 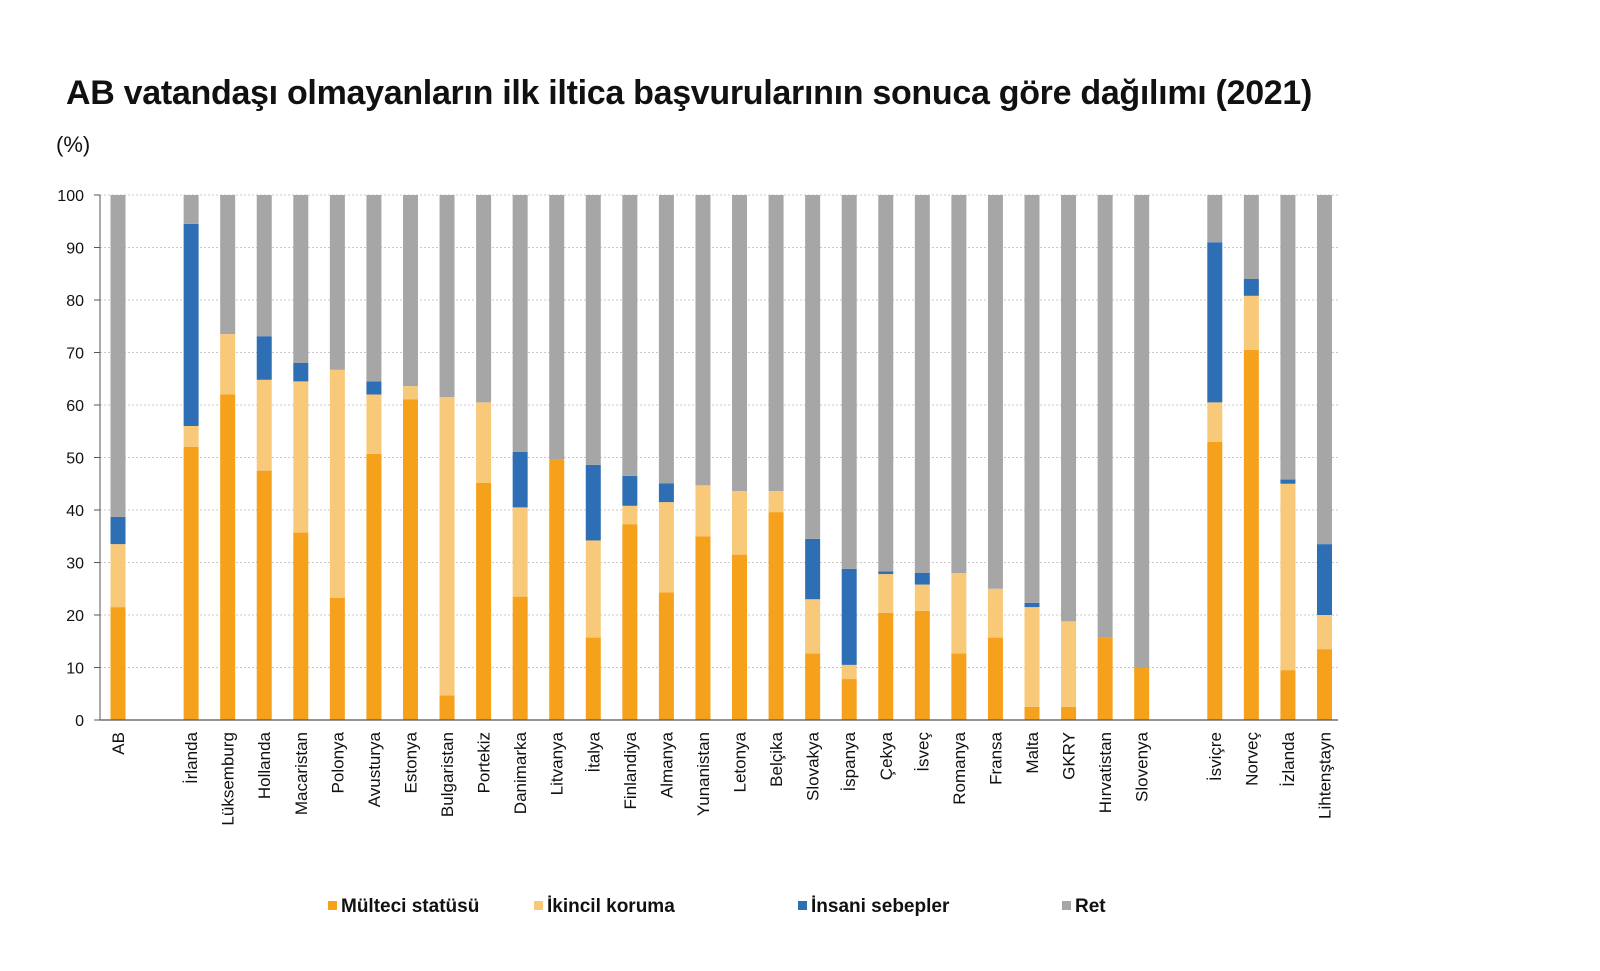 What do you see at coordinates (447, 774) in the screenshot?
I see `x-tick-label: Bulgaristan` at bounding box center [447, 774].